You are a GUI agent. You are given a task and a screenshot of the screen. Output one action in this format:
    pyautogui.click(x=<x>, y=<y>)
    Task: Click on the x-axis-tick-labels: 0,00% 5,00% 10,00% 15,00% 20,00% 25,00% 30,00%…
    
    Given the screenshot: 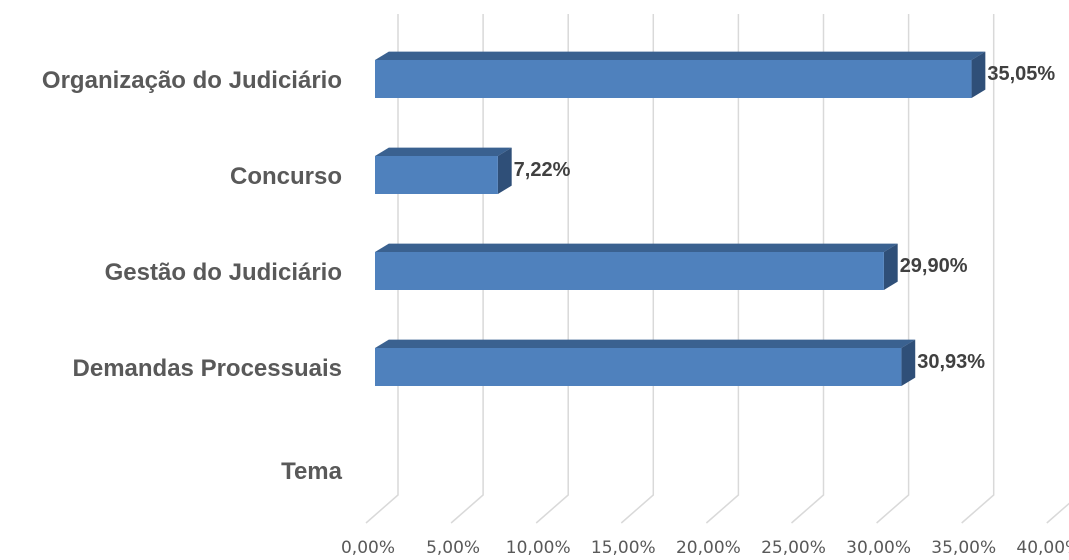 What is the action you would take?
    pyautogui.click(x=705, y=548)
    